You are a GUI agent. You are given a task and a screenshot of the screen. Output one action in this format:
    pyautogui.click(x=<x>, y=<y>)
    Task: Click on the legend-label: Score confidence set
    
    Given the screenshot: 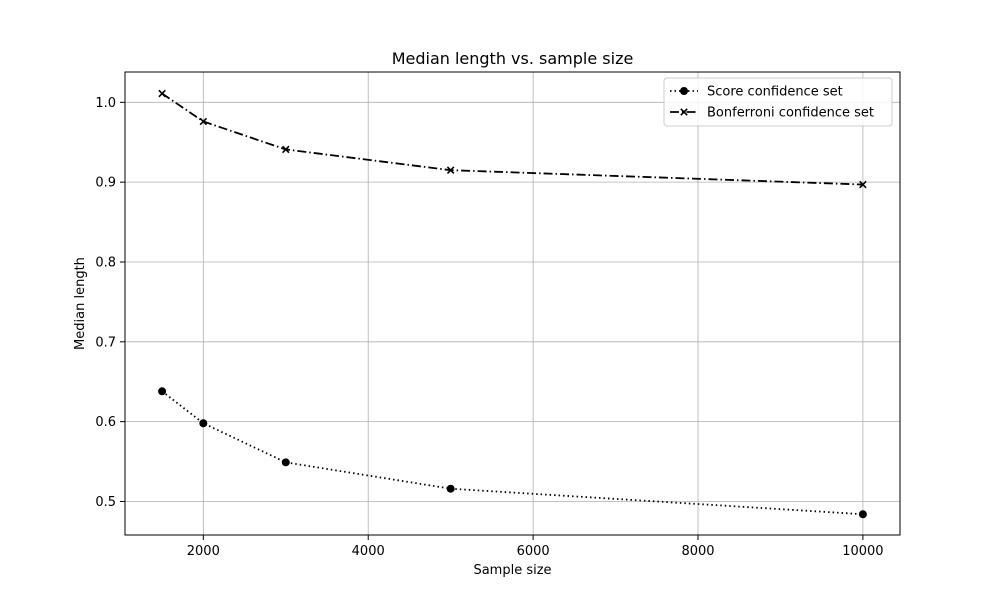 What is the action you would take?
    pyautogui.click(x=775, y=92)
    